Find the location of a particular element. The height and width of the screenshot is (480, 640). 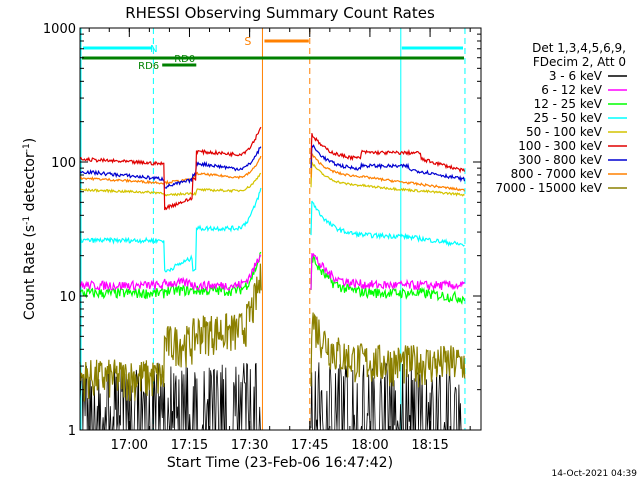

y-axis-label-main: Count Rate (s is located at coordinates (30, 272).